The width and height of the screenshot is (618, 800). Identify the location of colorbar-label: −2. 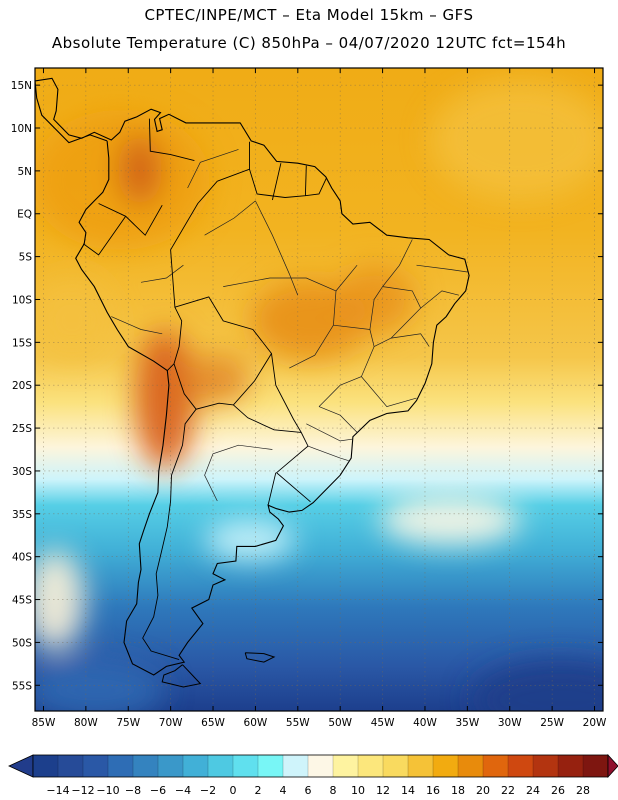
(208, 790).